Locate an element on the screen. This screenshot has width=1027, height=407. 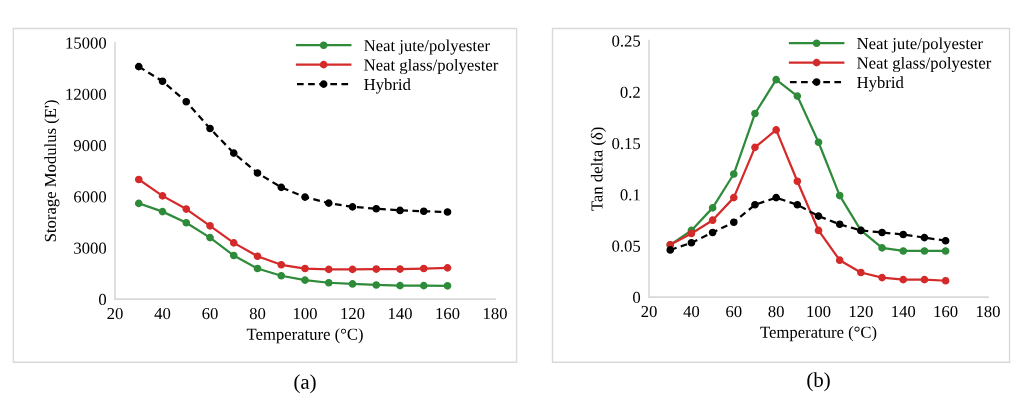
text: (a) is located at coordinates (305, 384).